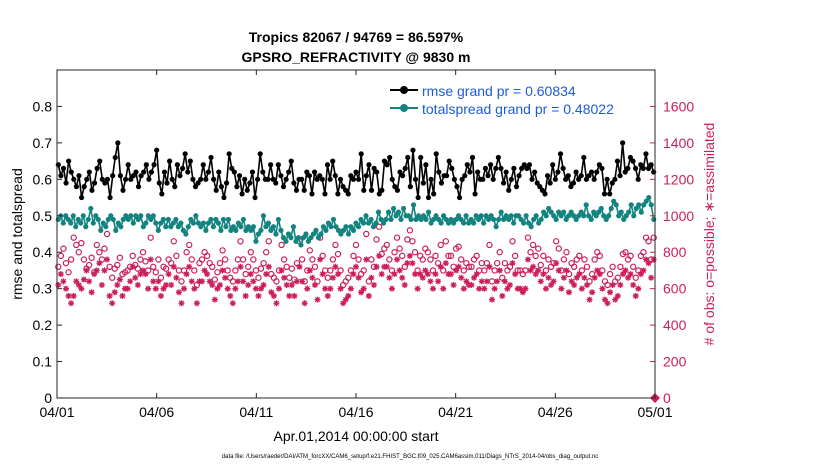 This screenshot has width=830, height=470. I want to click on series-assimilated, so click(356, 279).